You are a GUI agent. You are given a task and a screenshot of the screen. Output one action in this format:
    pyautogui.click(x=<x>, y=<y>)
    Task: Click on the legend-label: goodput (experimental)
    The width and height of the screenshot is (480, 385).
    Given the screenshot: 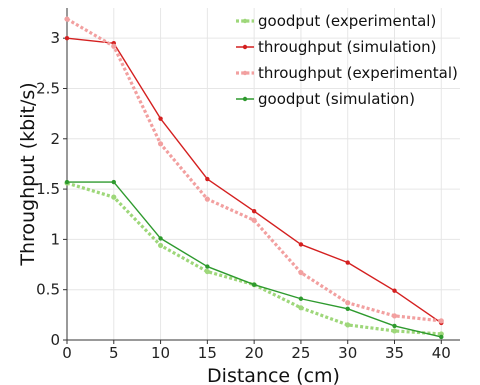 What is the action you would take?
    pyautogui.click(x=347, y=21)
    